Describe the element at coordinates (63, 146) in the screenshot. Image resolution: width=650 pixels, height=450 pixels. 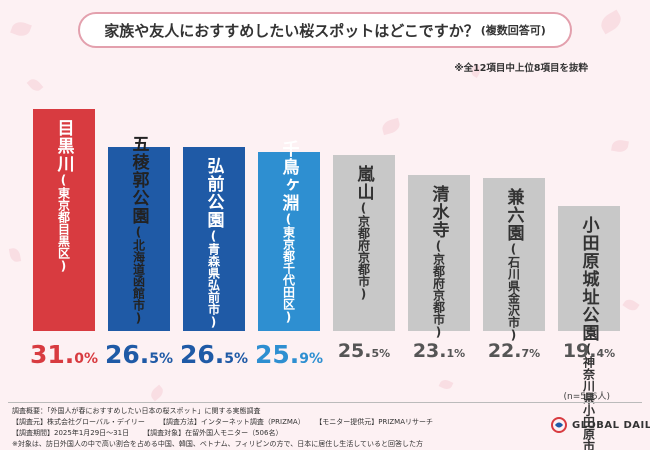
I see `bar-category-label: 目黒川` at that location.